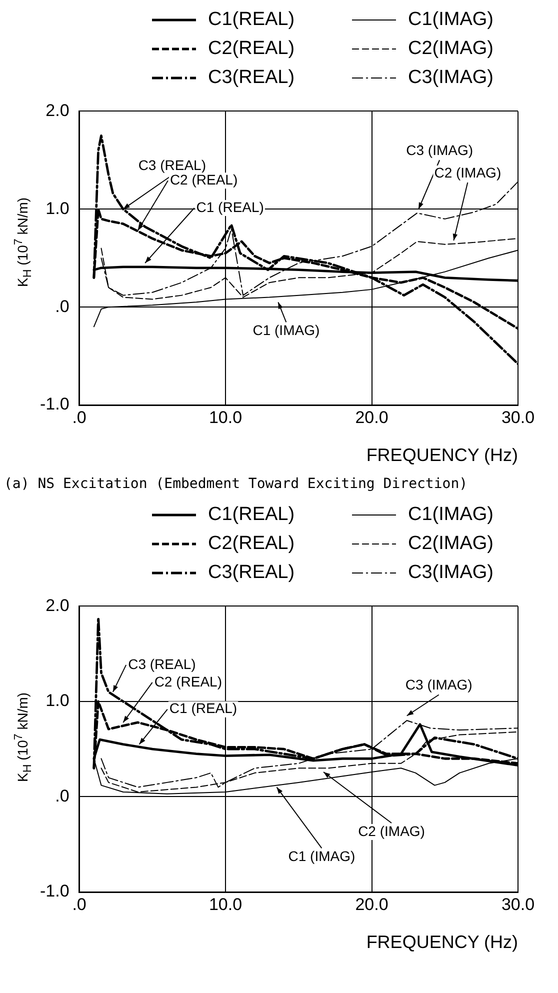  What do you see at coordinates (236, 484) in the screenshot?
I see `text: (a) NS Excitation (Embedment Toward Exciting Direction)` at bounding box center [236, 484].